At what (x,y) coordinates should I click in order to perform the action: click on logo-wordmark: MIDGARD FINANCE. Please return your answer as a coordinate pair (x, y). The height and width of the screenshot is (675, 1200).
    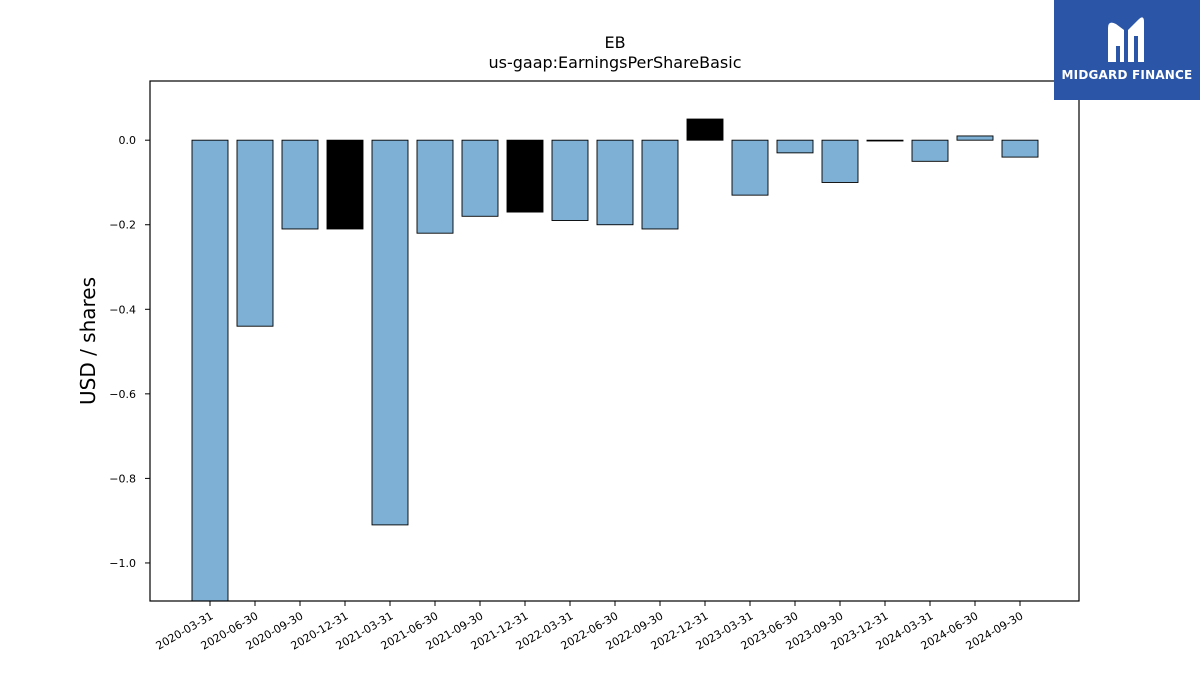
    Looking at the image, I should click on (1127, 75).